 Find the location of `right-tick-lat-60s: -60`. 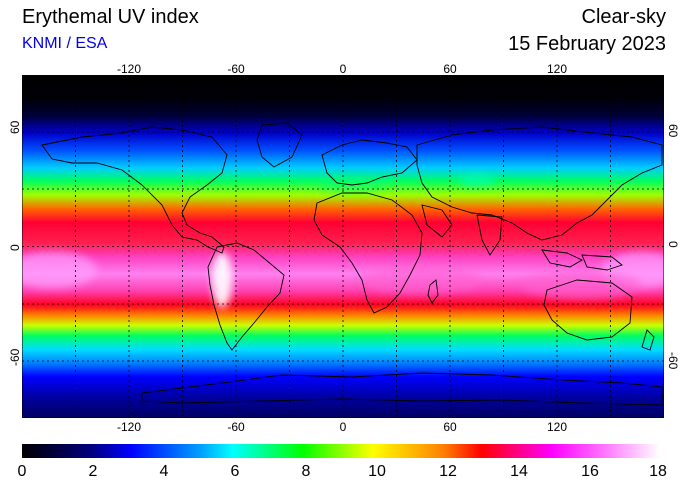

right-tick-lat-60s: -60 is located at coordinates (673, 361).